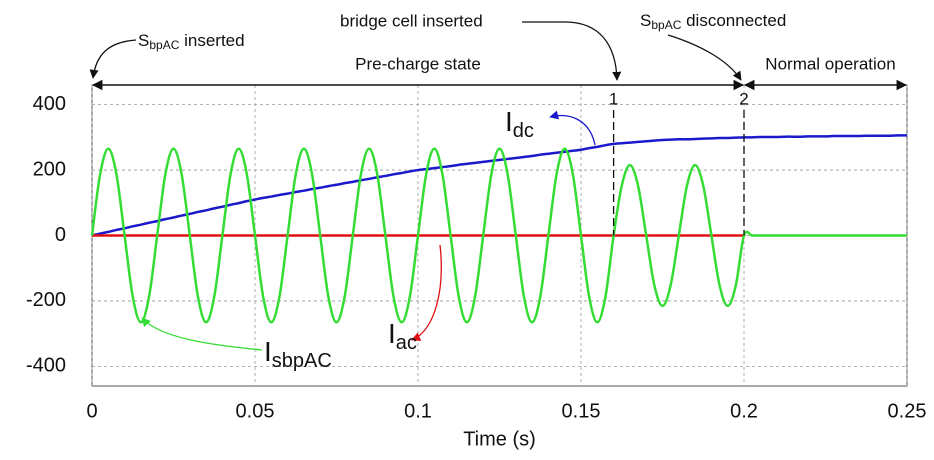 The image size is (934, 460). Describe the element at coordinates (418, 411) in the screenshot. I see `x-tick-label: 0.1` at that location.